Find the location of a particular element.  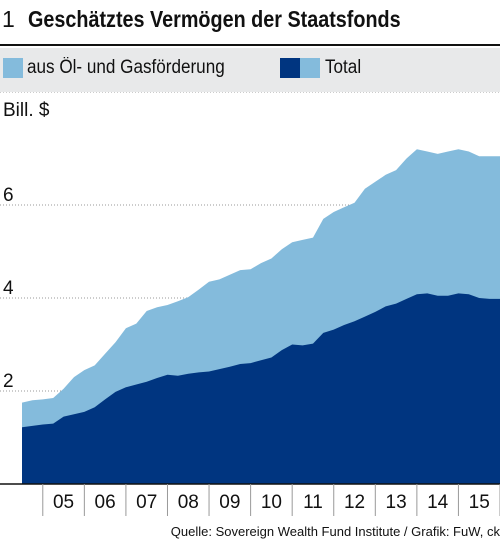

y-tick-label-4: 4 is located at coordinates (8, 288).